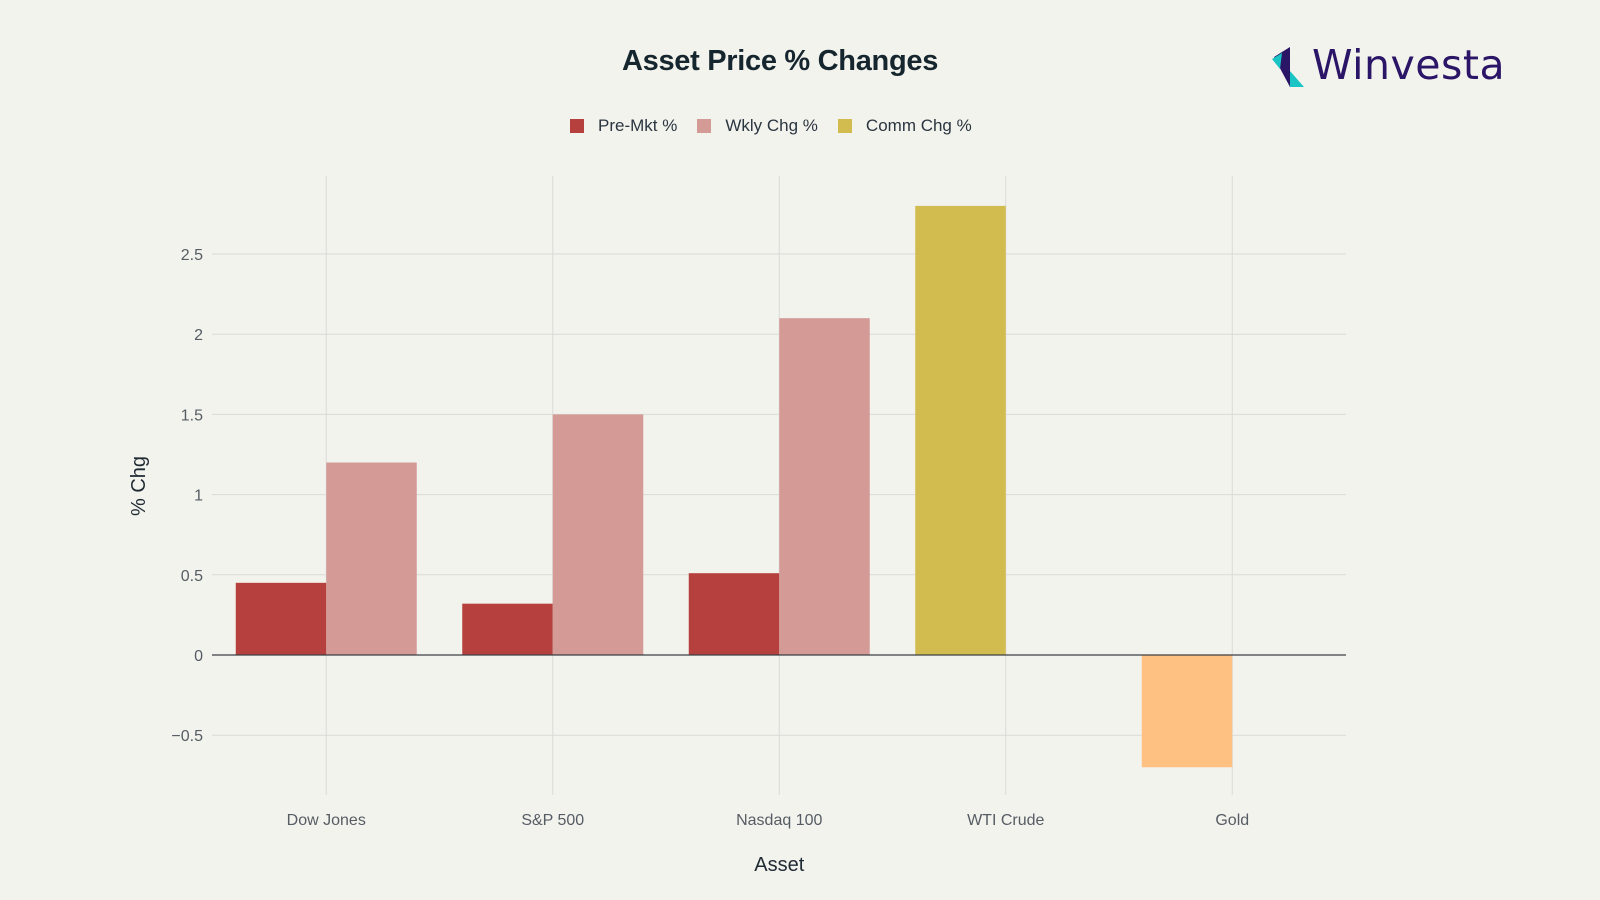  Describe the element at coordinates (734, 614) in the screenshot. I see `bar-pre-mkt--nasdaq-100` at that location.